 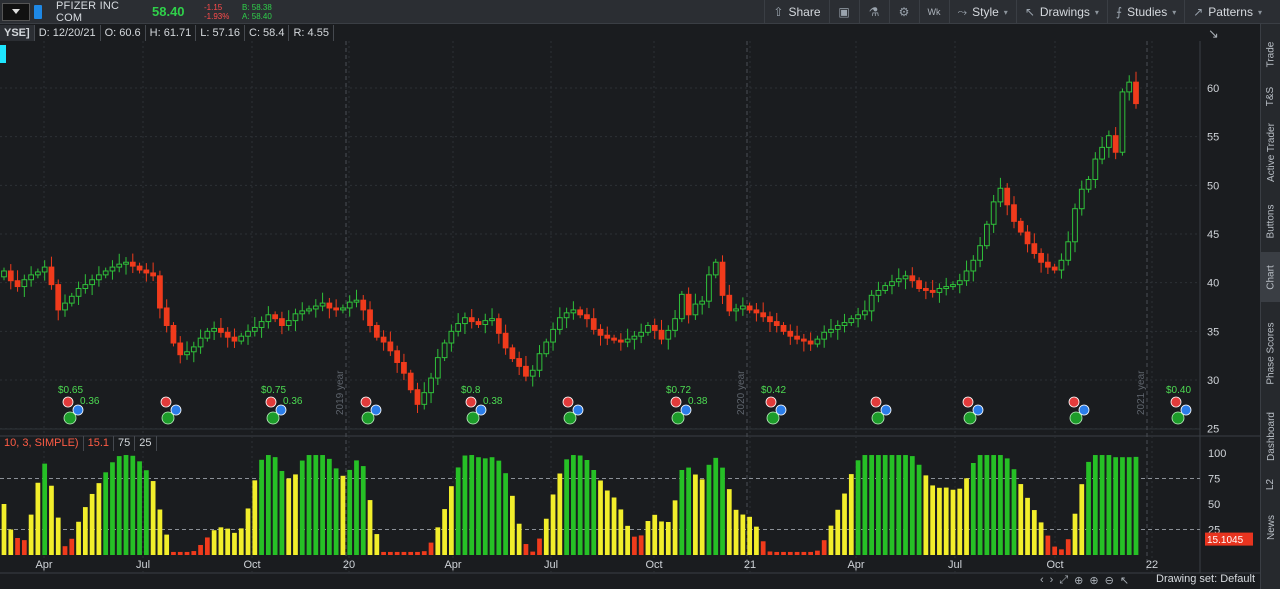 I want to click on link-color-icon, so click(x=38, y=11).